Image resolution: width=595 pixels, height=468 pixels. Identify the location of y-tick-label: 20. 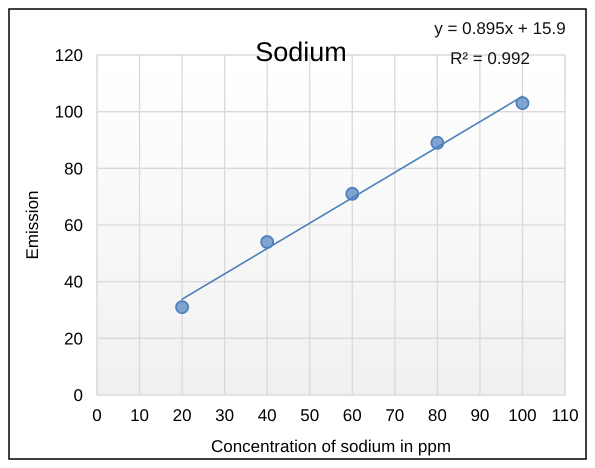
(73, 338).